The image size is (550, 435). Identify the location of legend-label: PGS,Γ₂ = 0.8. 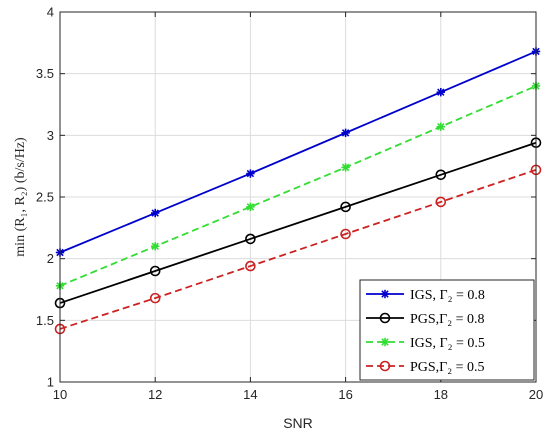
(447, 319).